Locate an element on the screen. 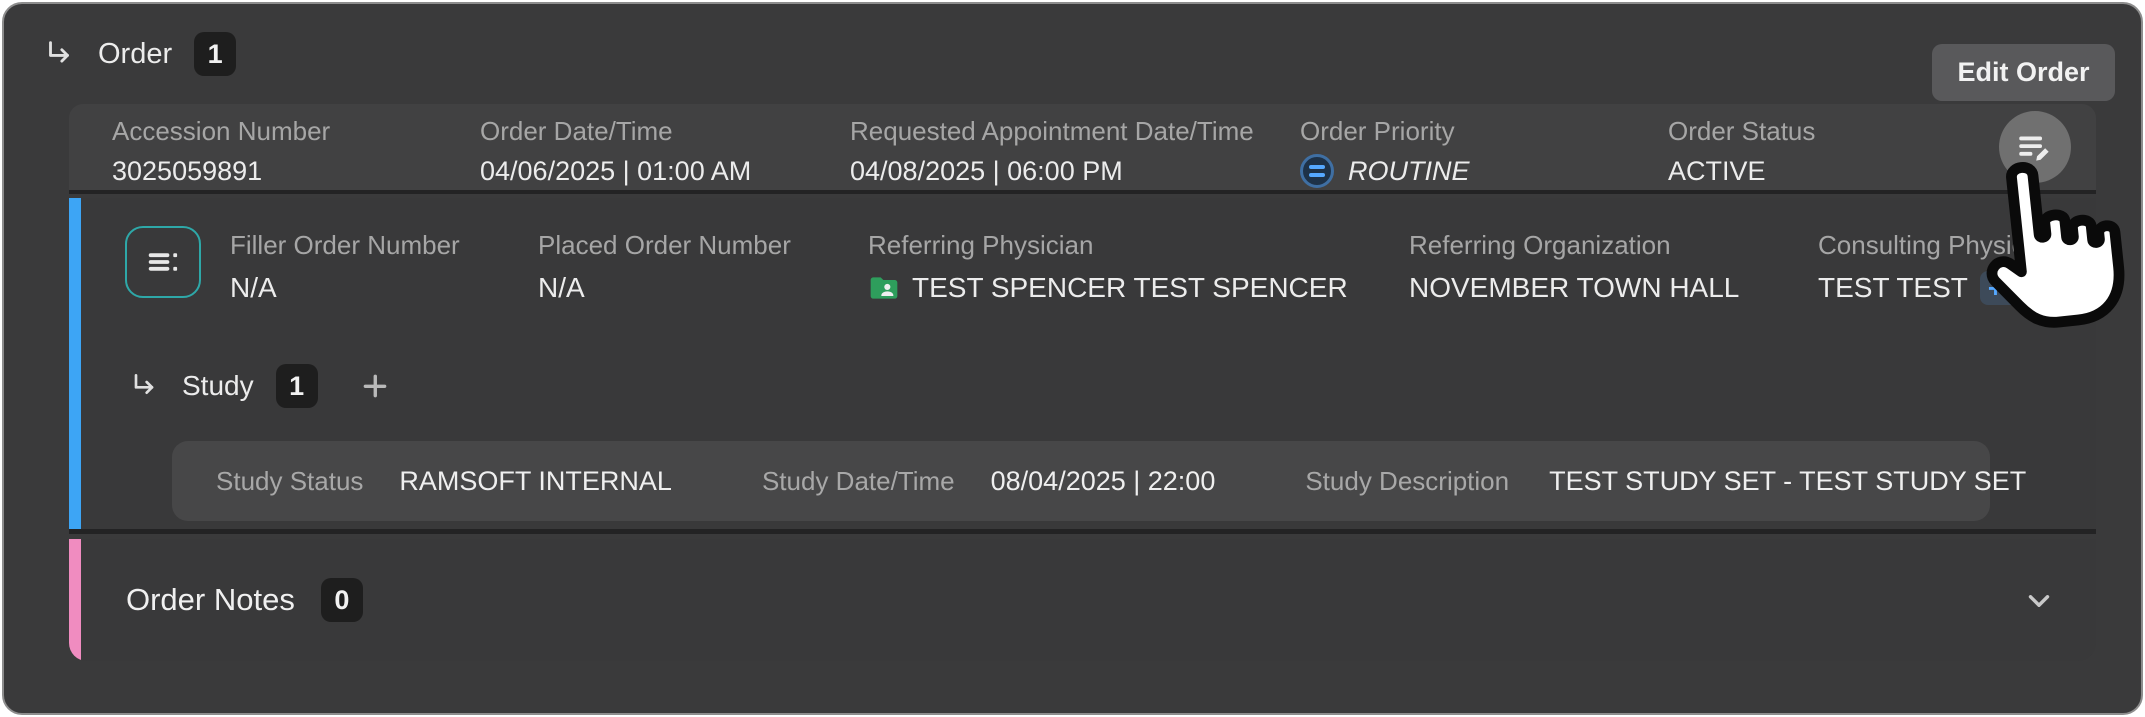 This screenshot has width=2145, height=717. order-priority-label: Order Priority is located at coordinates (1377, 131).